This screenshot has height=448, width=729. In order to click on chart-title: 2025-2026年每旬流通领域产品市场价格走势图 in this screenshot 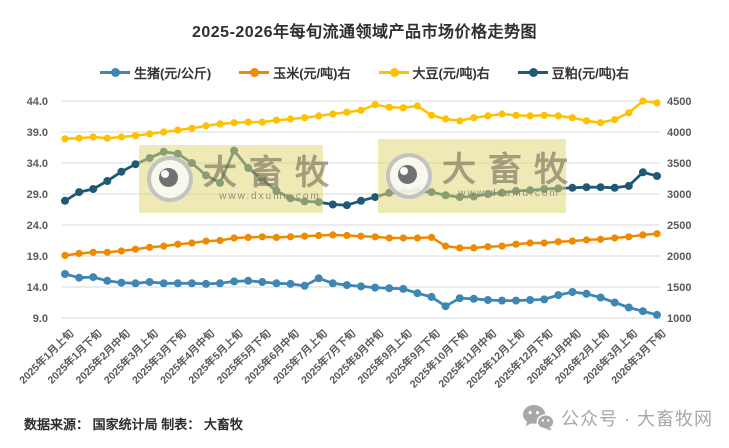, I will do `click(364, 32)`.